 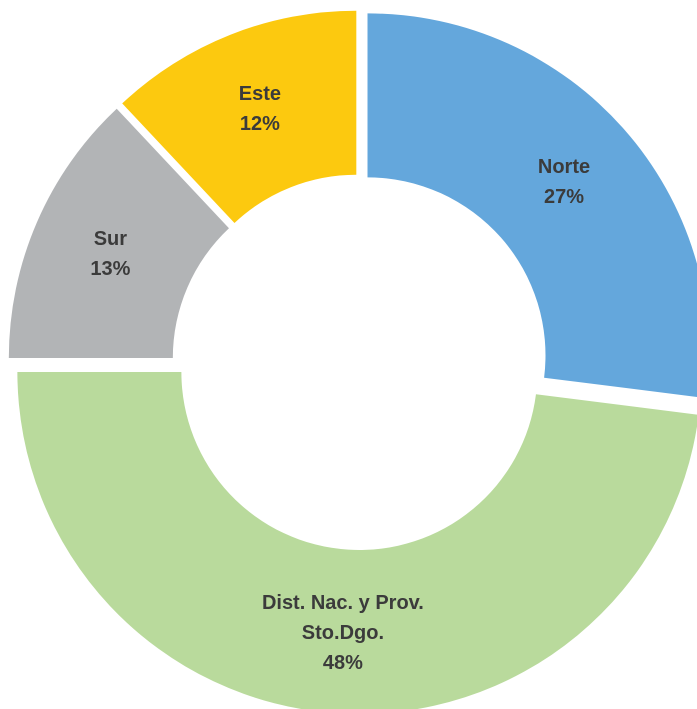 I want to click on category-label: Este, so click(x=259, y=94).